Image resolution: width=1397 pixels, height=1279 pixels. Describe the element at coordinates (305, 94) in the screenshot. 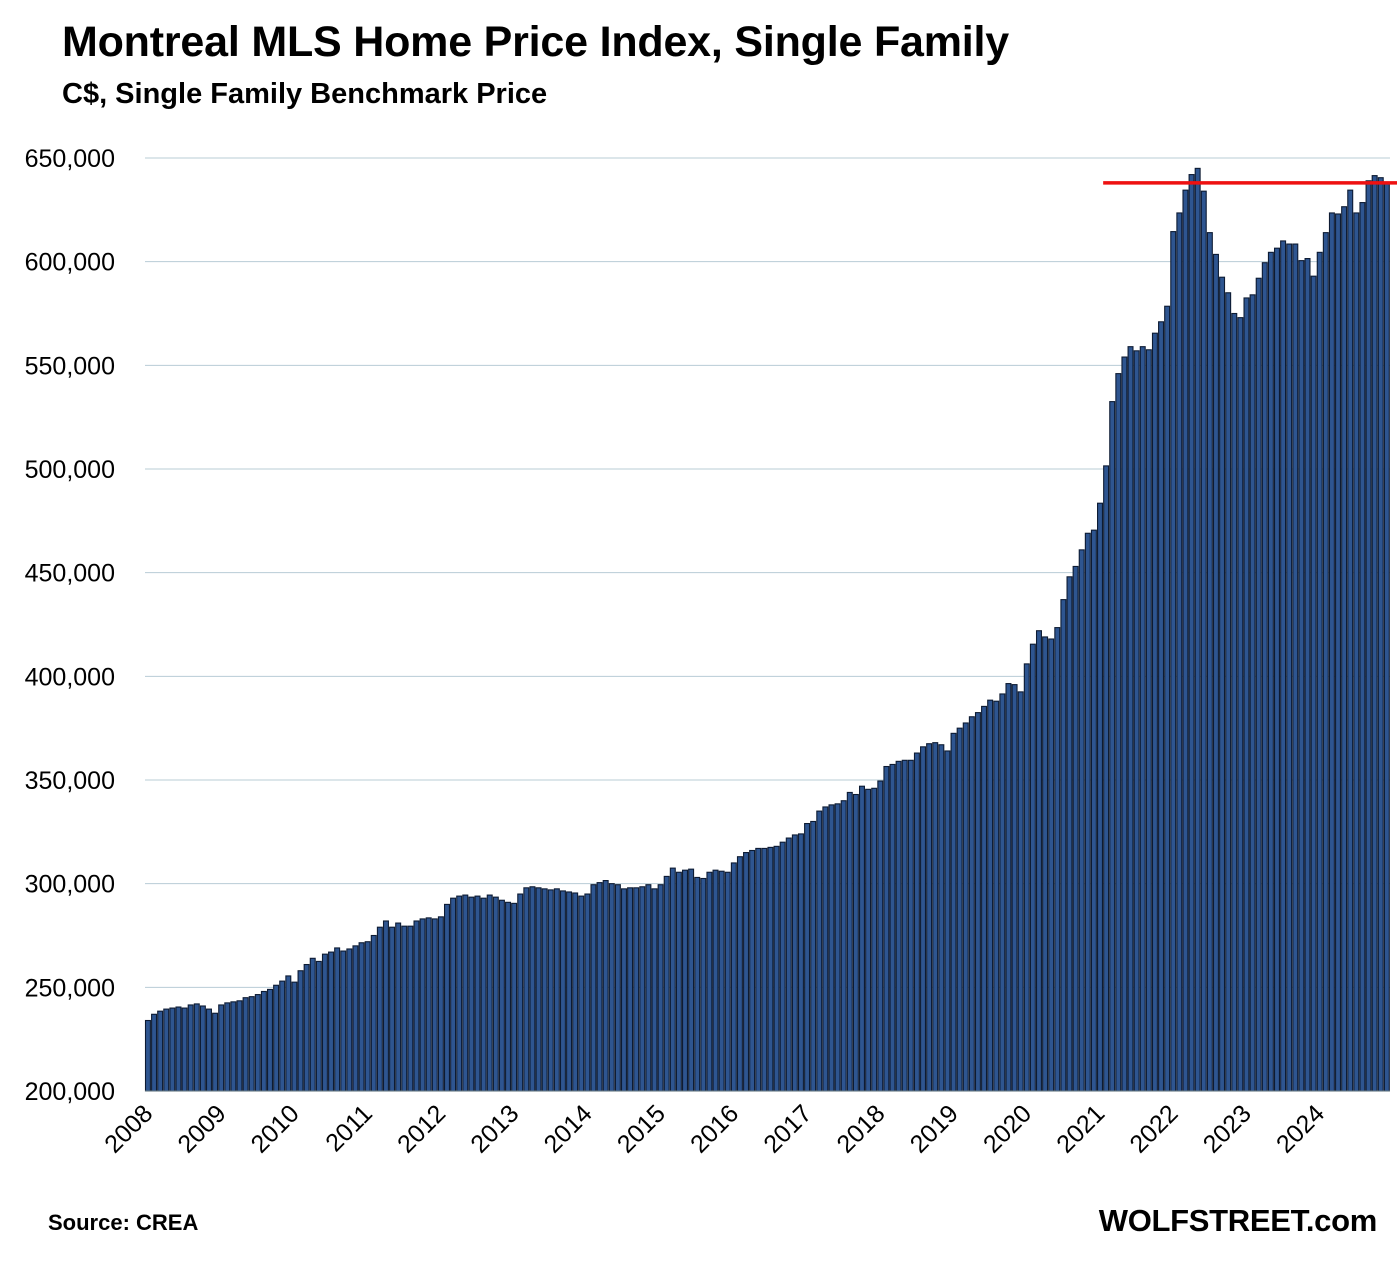

I see `chart-subtitle: C$, Single Family Benchmark Price` at that location.